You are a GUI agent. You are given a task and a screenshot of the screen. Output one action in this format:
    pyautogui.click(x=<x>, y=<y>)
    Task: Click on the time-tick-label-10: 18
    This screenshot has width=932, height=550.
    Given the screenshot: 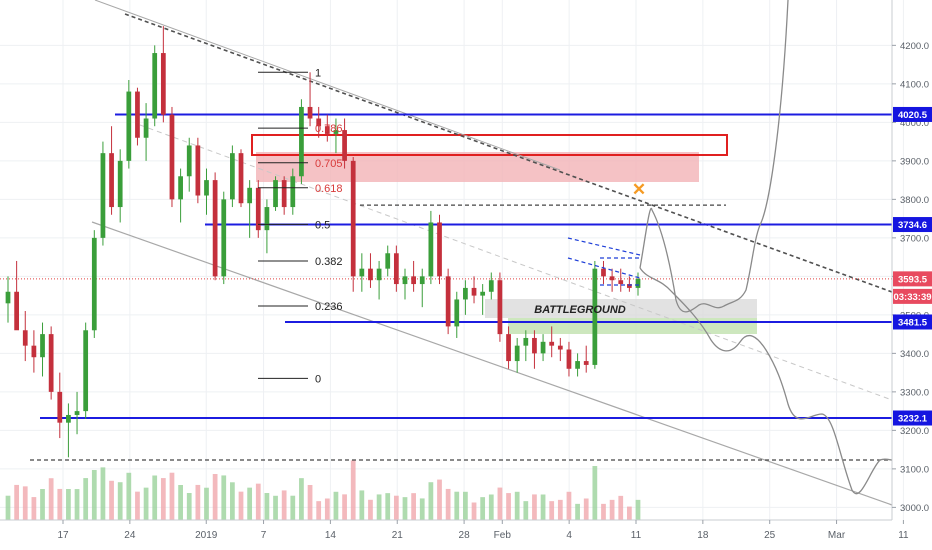 What is the action you would take?
    pyautogui.click(x=703, y=535)
    